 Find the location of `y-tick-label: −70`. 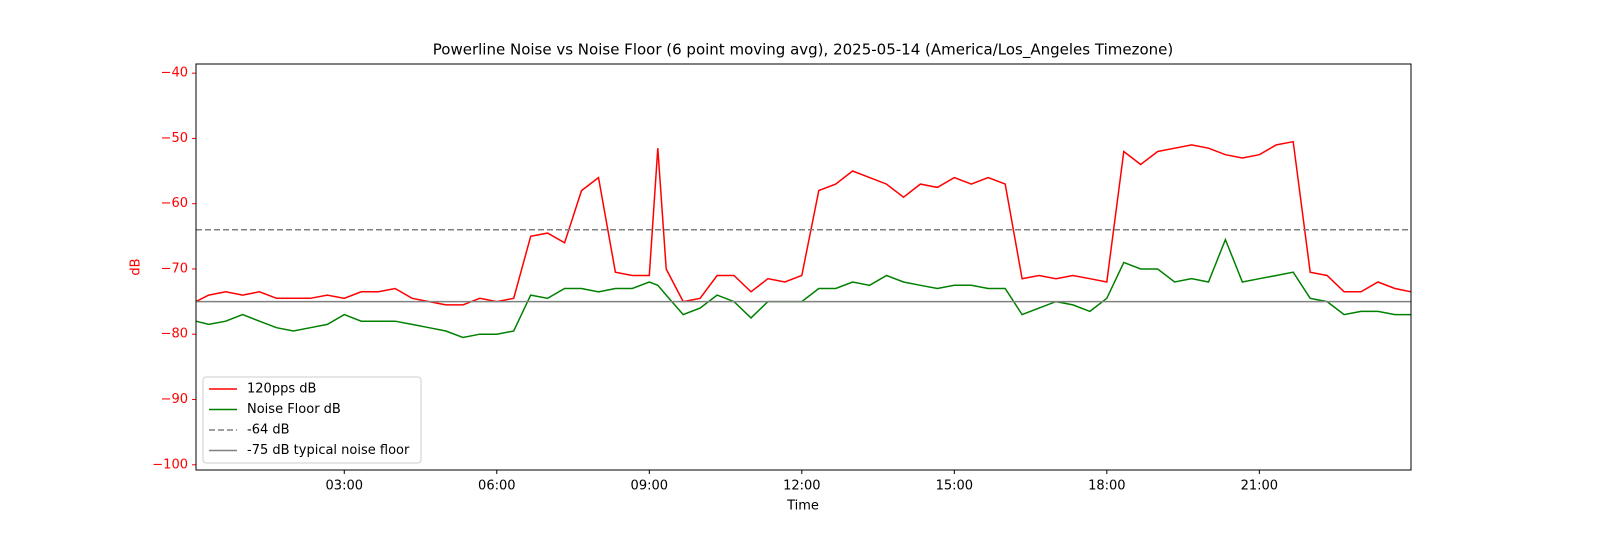

y-tick-label: −70 is located at coordinates (174, 268).